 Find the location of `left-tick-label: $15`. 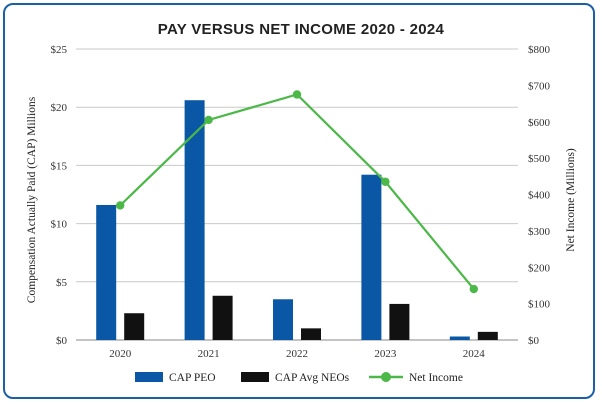

left-tick-label: $15 is located at coordinates (59, 166).